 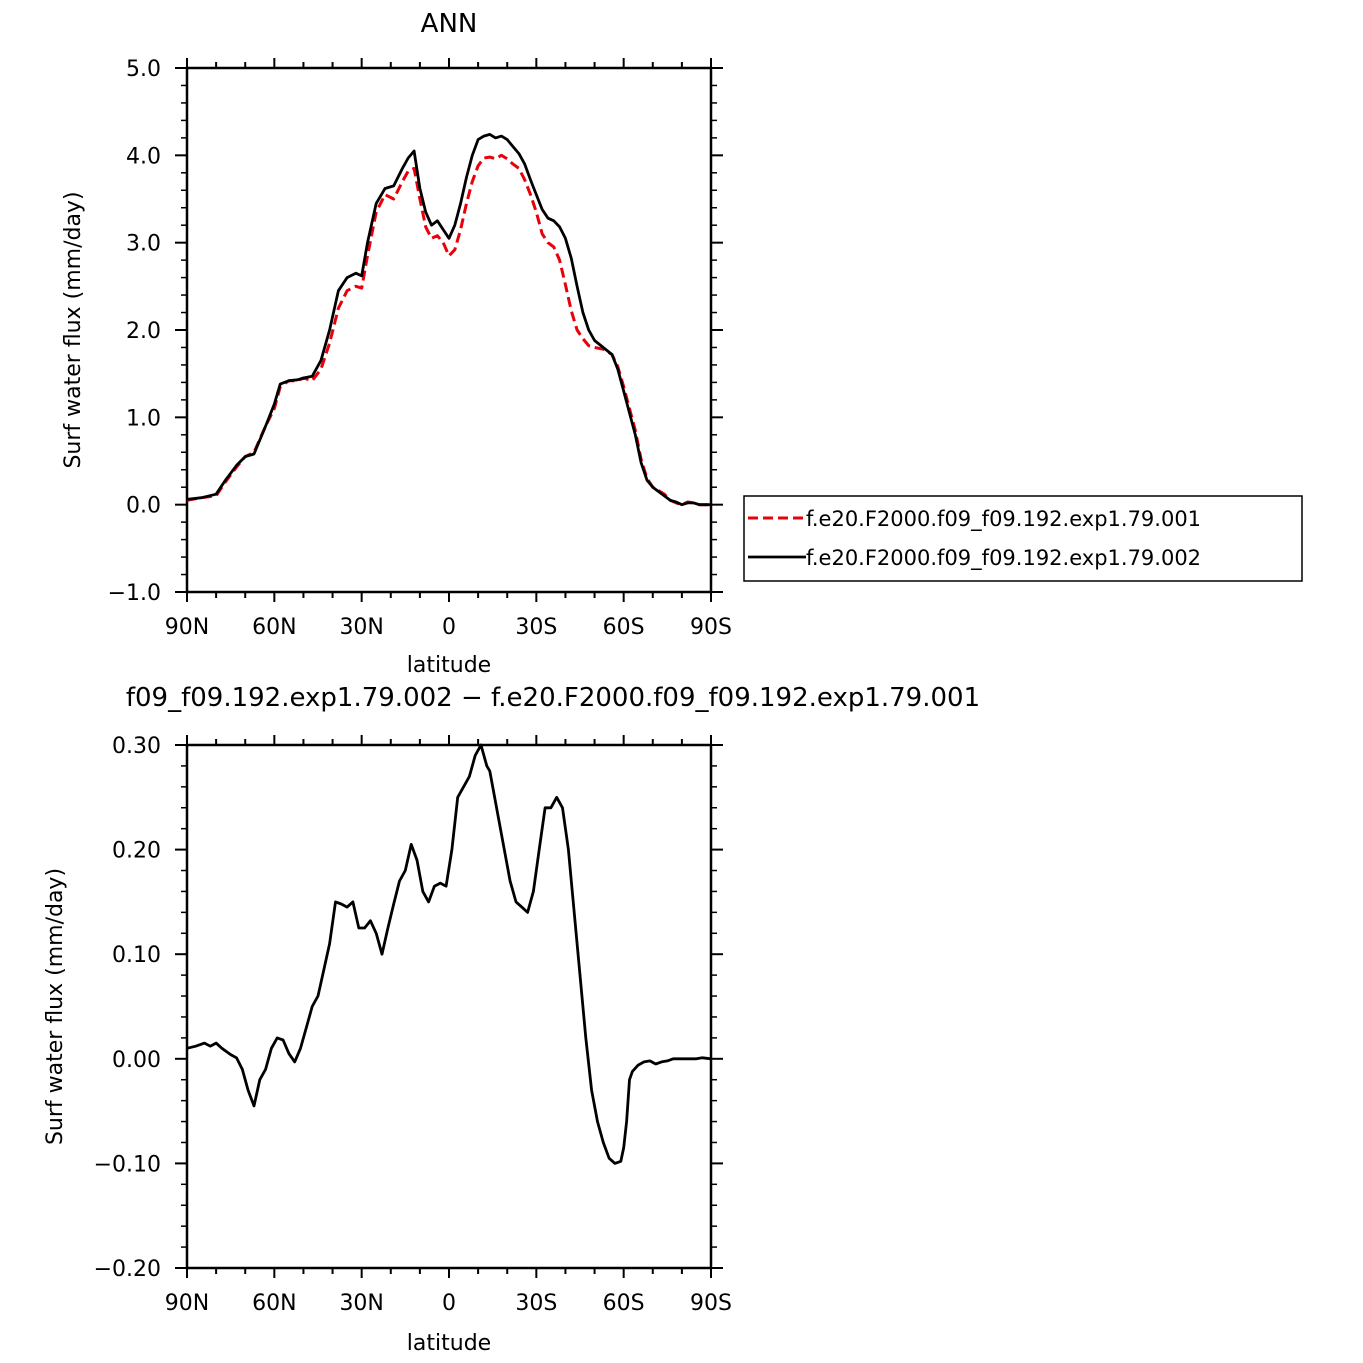 What do you see at coordinates (136, 746) in the screenshot?
I see `y-tick-label: 0.30` at bounding box center [136, 746].